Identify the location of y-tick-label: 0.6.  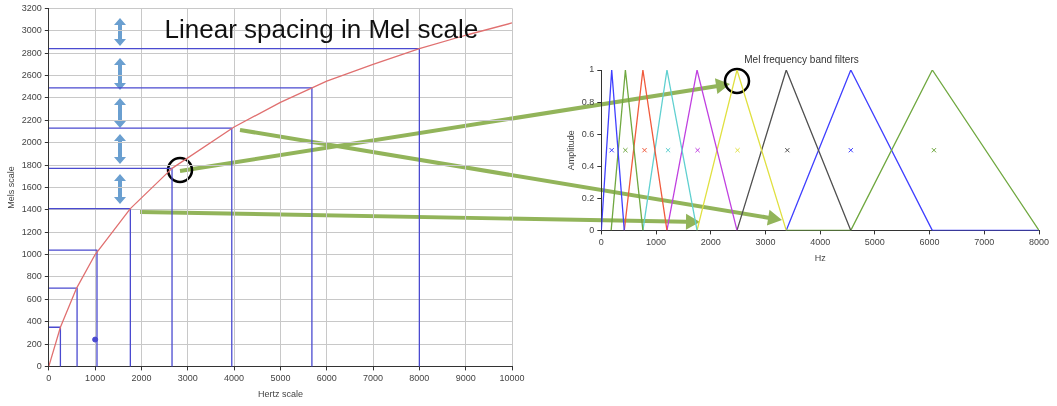
(588, 133).